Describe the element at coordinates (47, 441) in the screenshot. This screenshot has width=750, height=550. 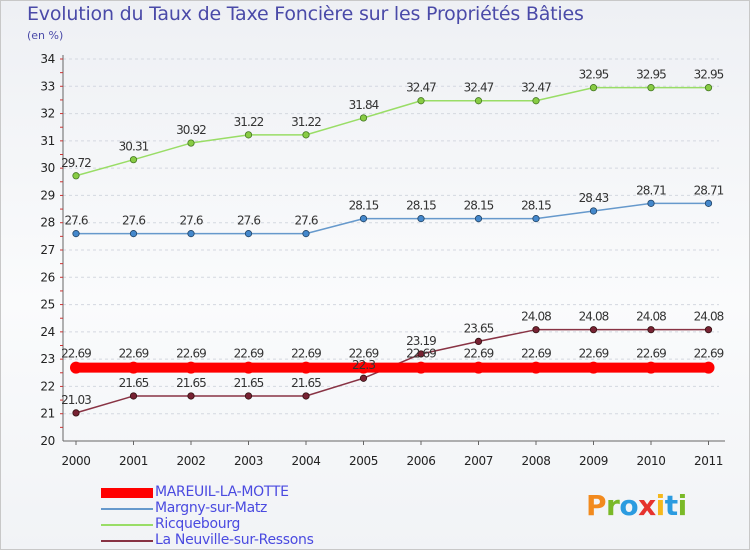
I see `y-tick-label: 20` at that location.